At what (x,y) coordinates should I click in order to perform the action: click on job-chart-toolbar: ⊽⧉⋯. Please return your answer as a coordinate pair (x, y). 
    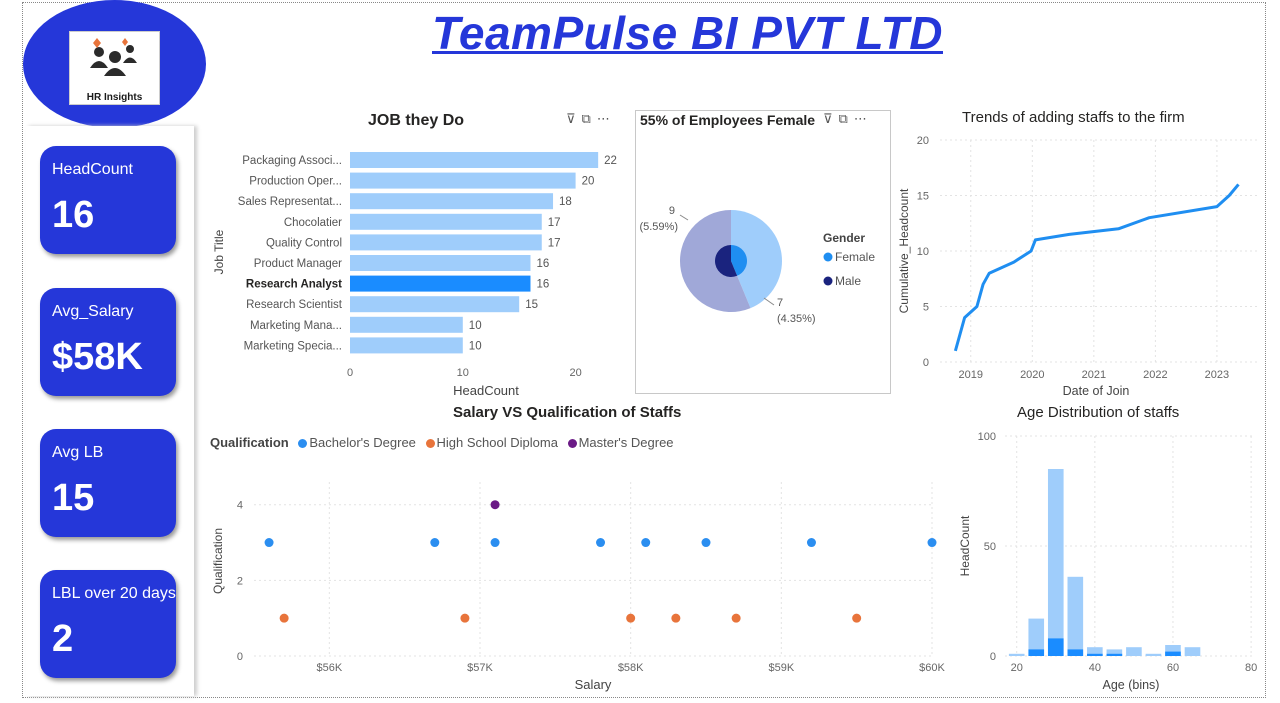
    Looking at the image, I should click on (591, 119).